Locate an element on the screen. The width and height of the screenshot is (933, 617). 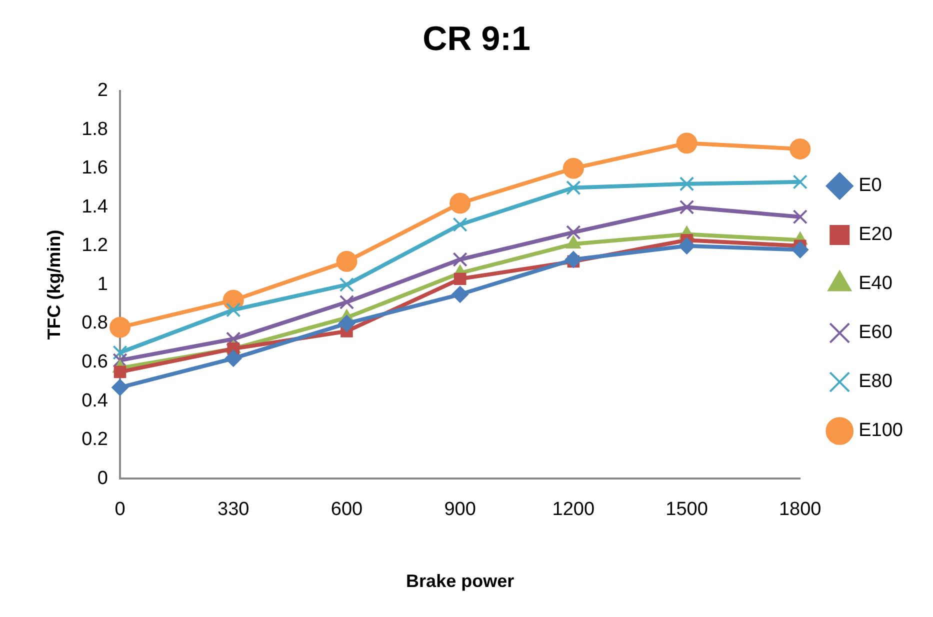
legend-label: E40 is located at coordinates (875, 283).